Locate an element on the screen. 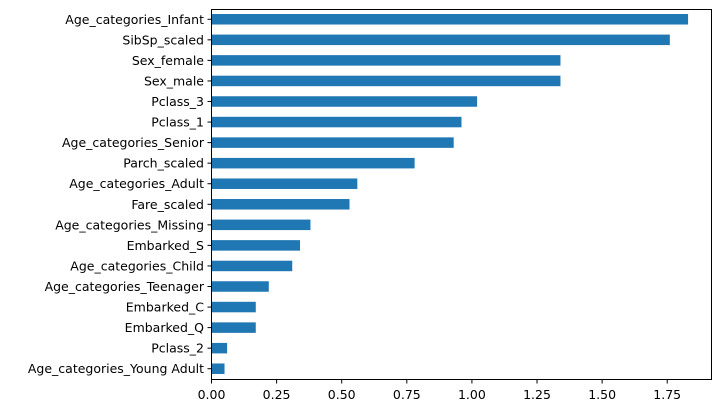 The height and width of the screenshot is (417, 721). y-tick-label: SibSp_scaled is located at coordinates (163, 39).